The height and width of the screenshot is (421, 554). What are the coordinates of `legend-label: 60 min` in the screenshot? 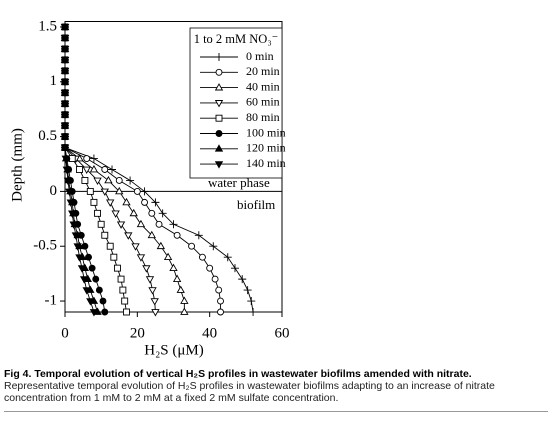 It's located at (263, 102).